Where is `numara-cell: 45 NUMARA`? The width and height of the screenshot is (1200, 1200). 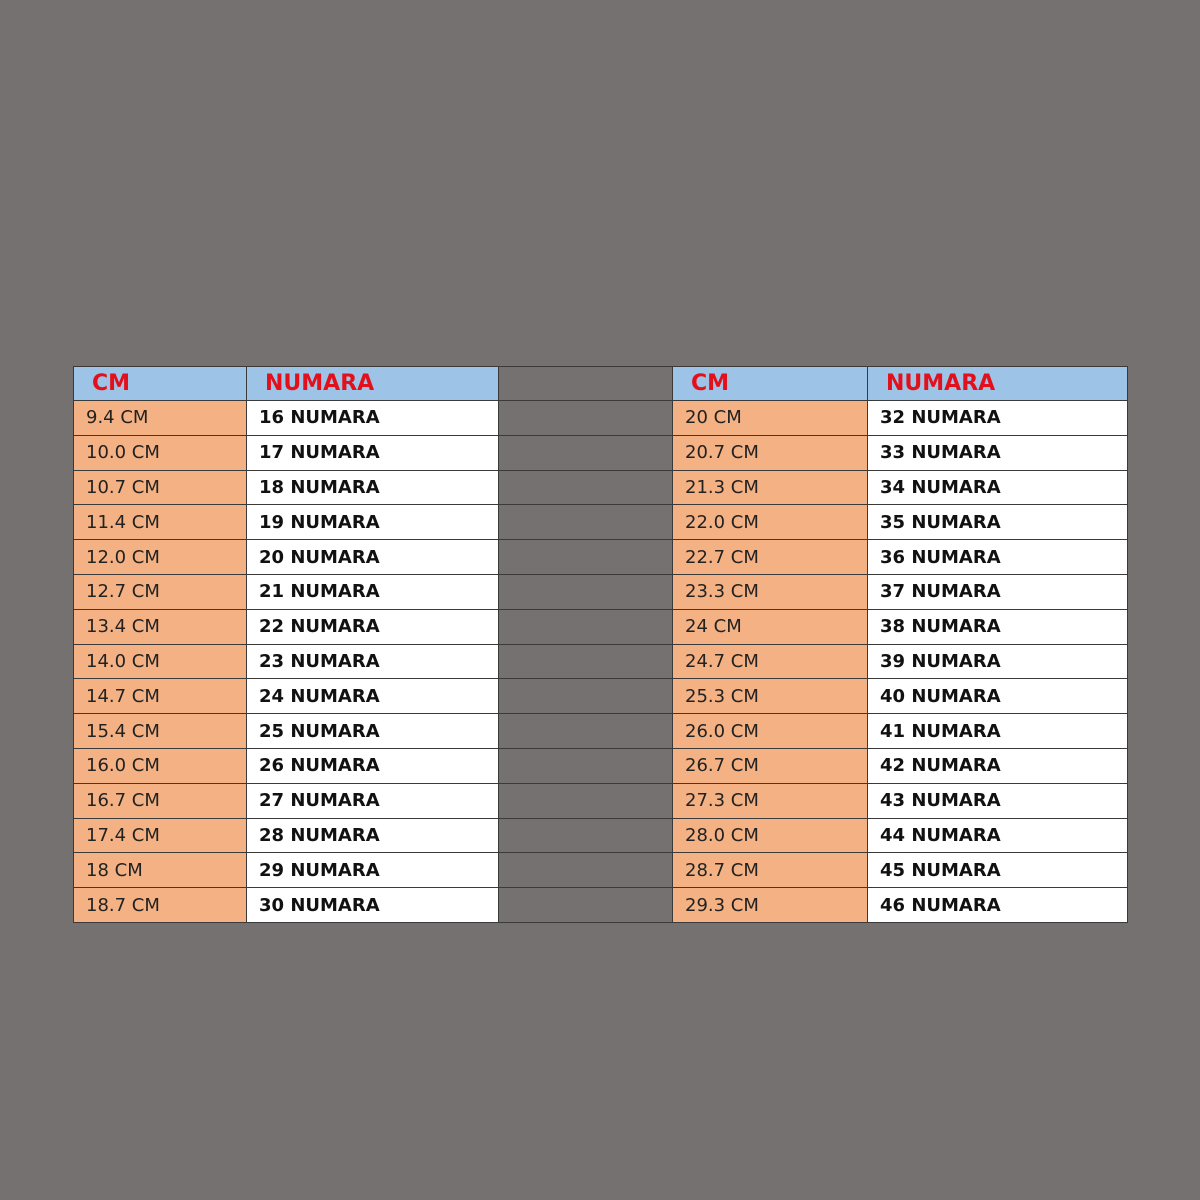
numara-cell: 45 NUMARA is located at coordinates (997, 870).